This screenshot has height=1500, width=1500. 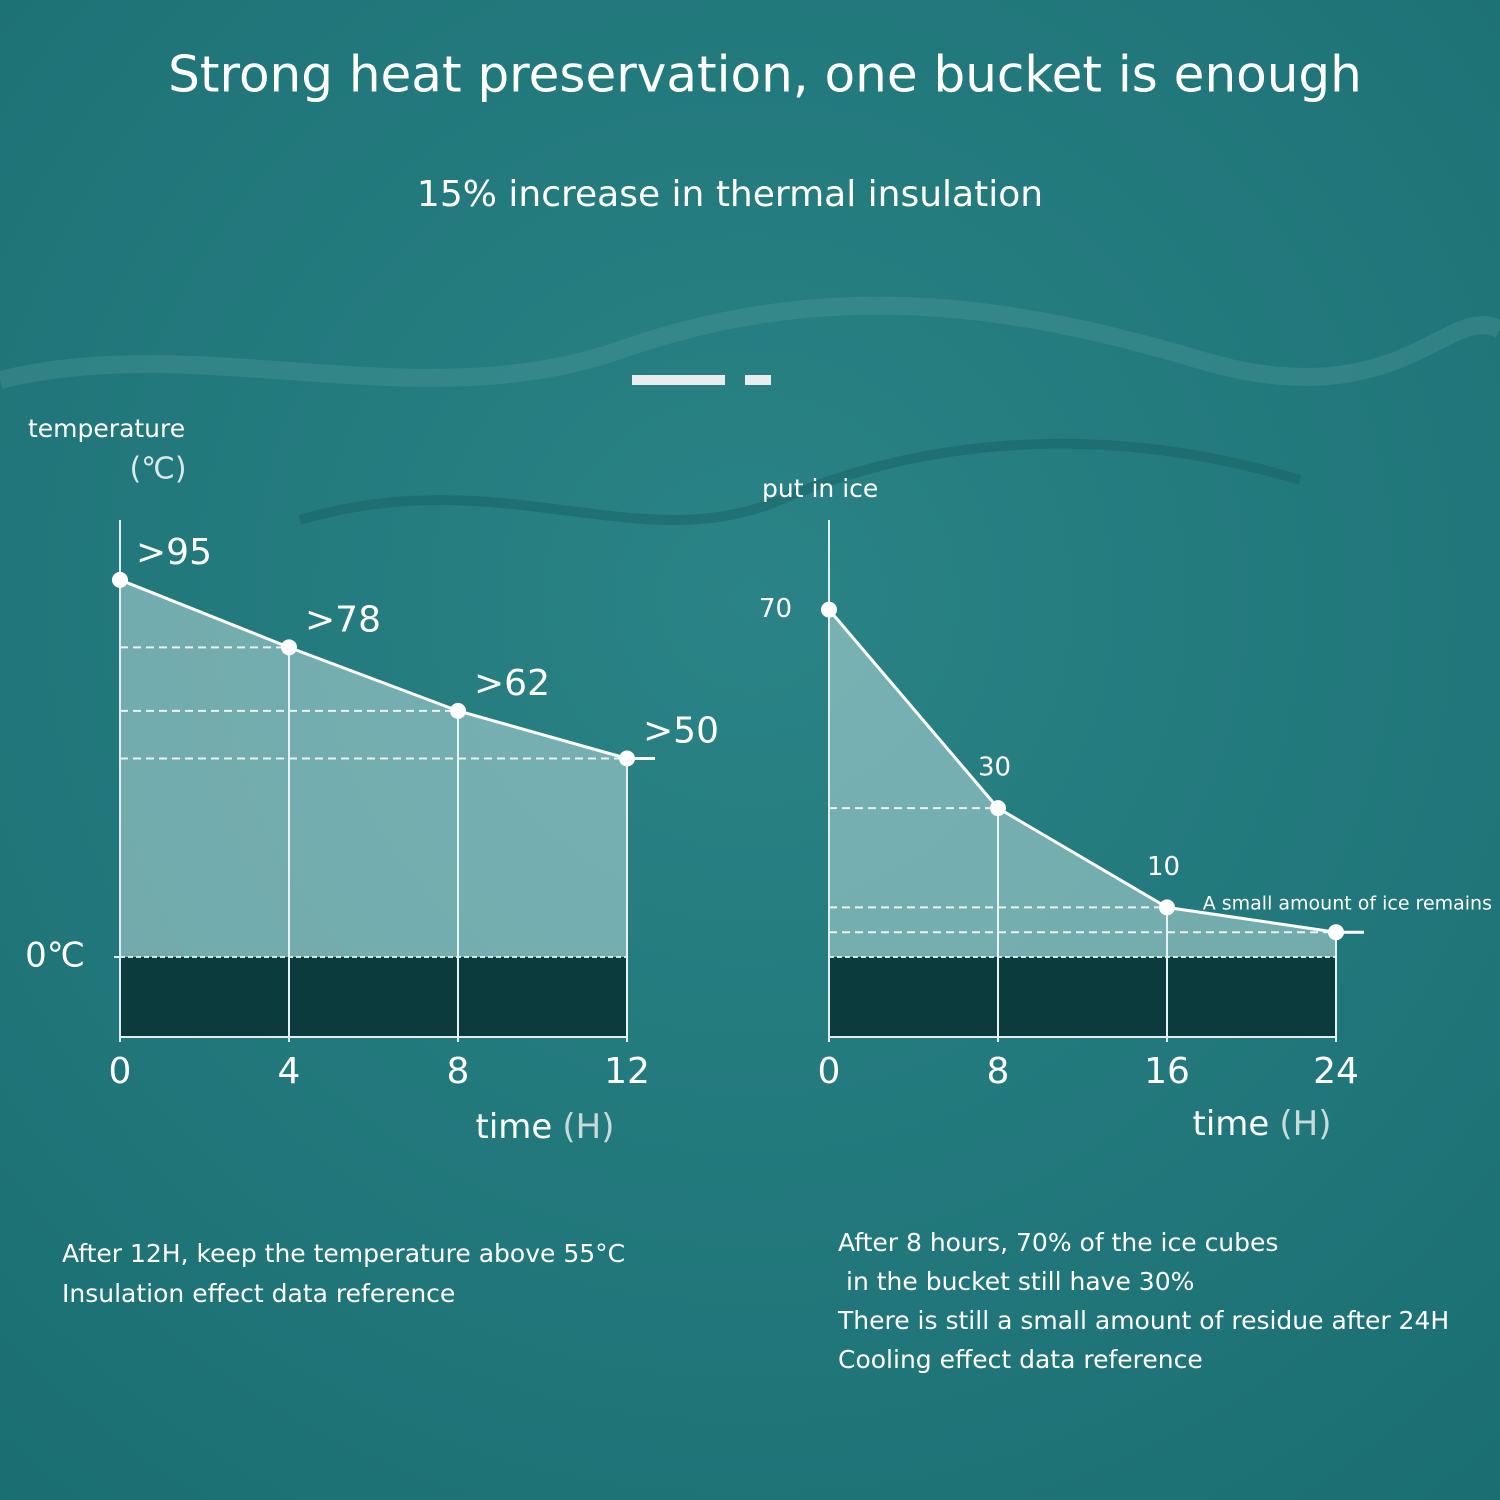 What do you see at coordinates (174, 552) in the screenshot?
I see `value-label: >95` at bounding box center [174, 552].